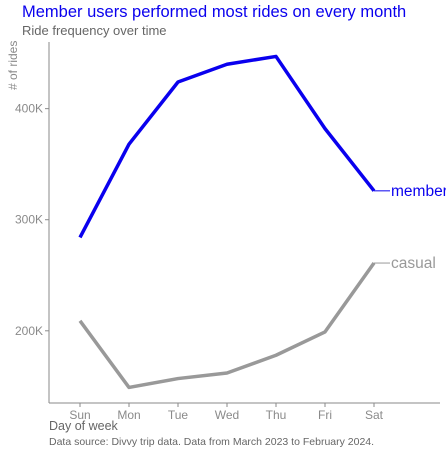 The height and width of the screenshot is (453, 446). Describe the element at coordinates (413, 263) in the screenshot. I see `series-label-casual: casual` at that location.